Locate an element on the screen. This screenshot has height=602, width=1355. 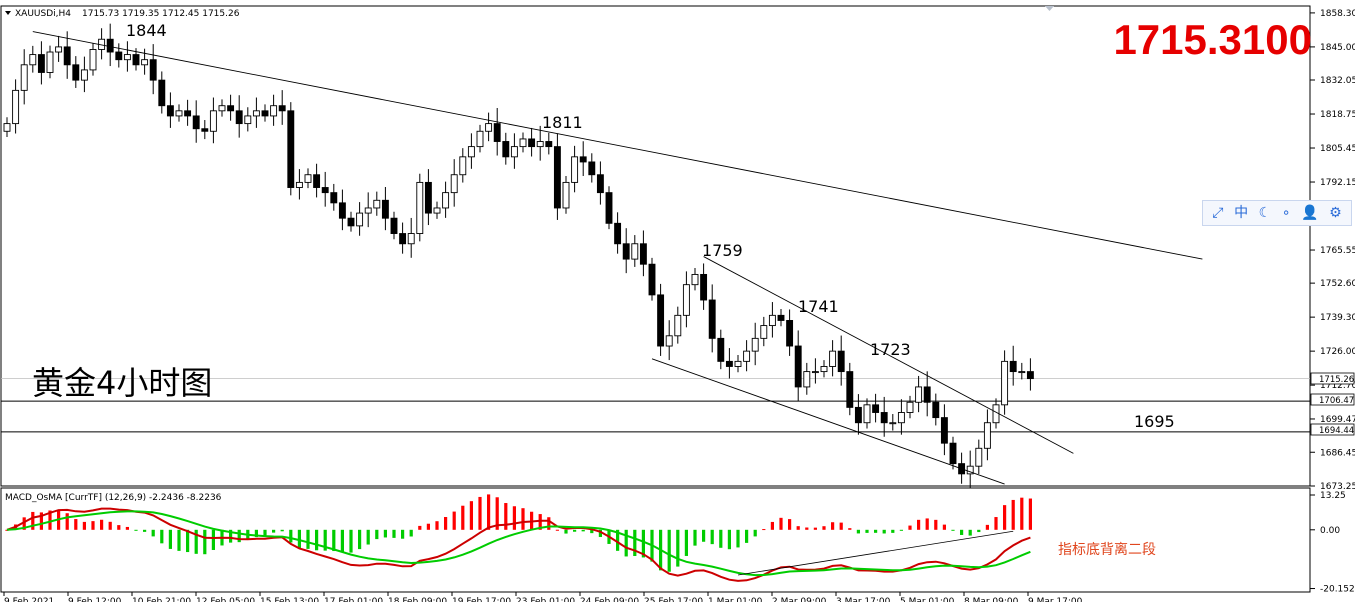
divergence-note: 指标底背离二段 is located at coordinates (1107, 549).